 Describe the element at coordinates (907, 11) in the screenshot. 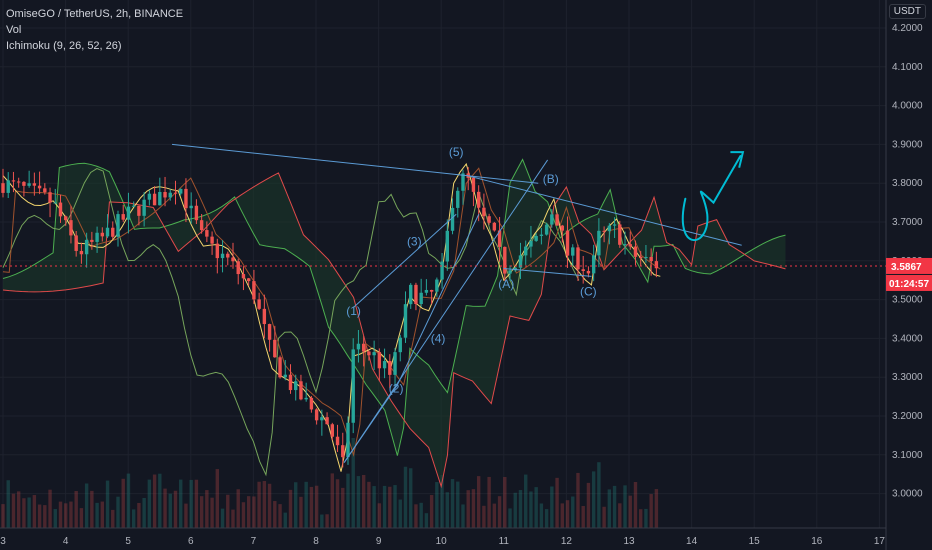

I see `currency-label: USDT` at that location.